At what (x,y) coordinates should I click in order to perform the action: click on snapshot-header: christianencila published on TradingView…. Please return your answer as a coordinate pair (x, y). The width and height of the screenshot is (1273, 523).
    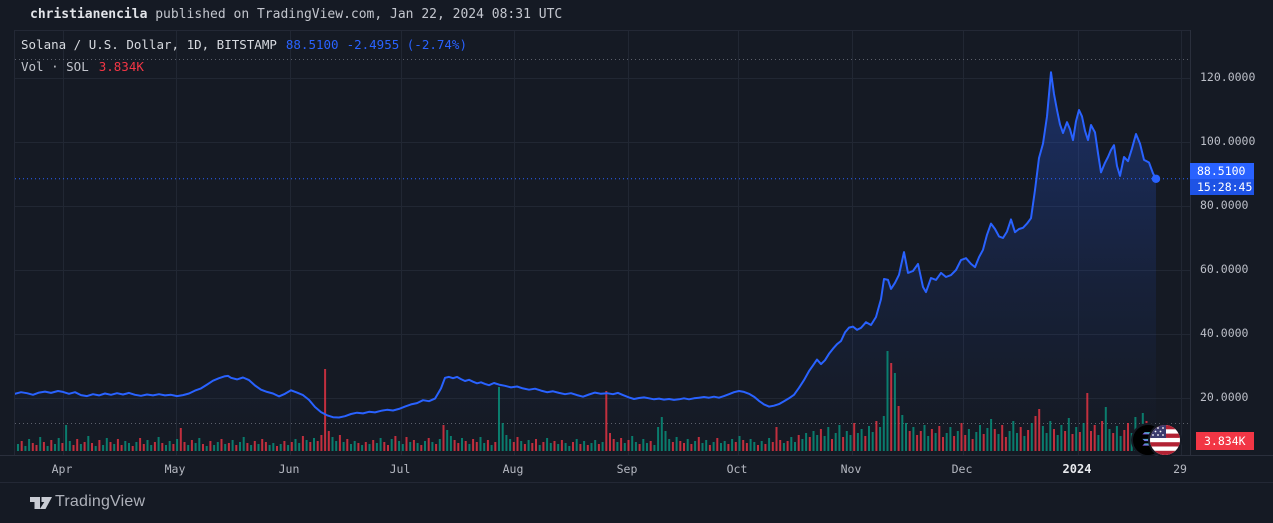
    Looking at the image, I should click on (636, 15).